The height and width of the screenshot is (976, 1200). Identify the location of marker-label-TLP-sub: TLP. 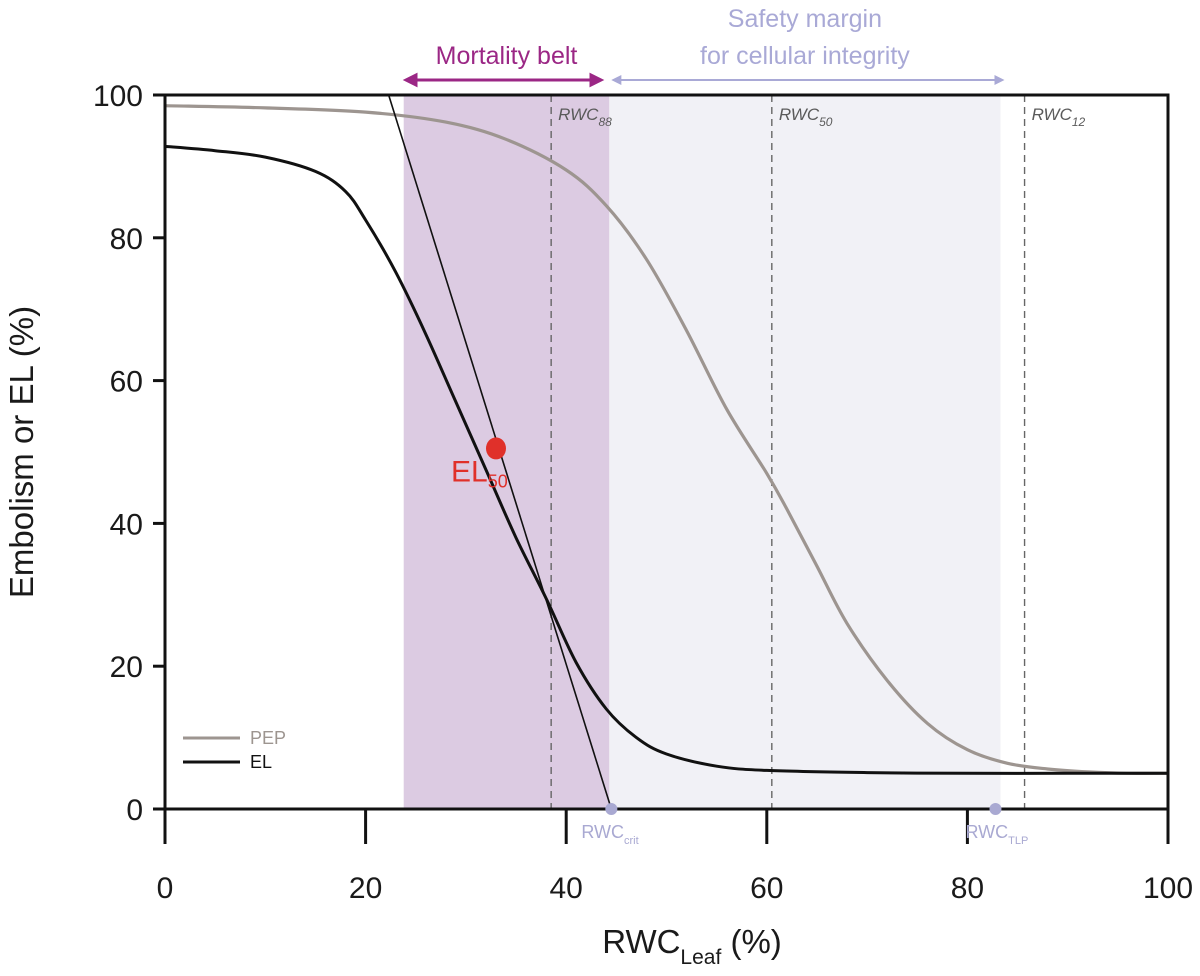
(1018, 841).